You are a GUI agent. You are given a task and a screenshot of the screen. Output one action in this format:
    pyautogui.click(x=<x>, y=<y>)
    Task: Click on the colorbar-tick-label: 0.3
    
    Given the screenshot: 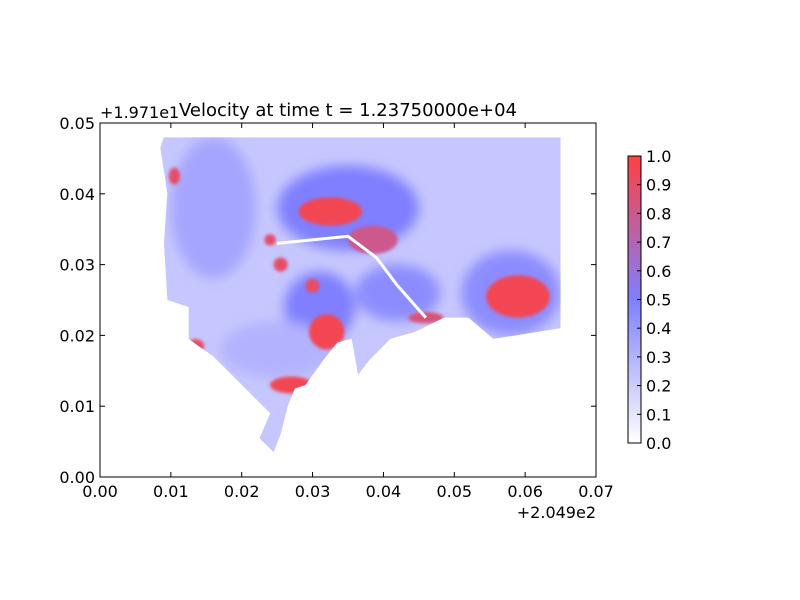 What is the action you would take?
    pyautogui.click(x=658, y=357)
    